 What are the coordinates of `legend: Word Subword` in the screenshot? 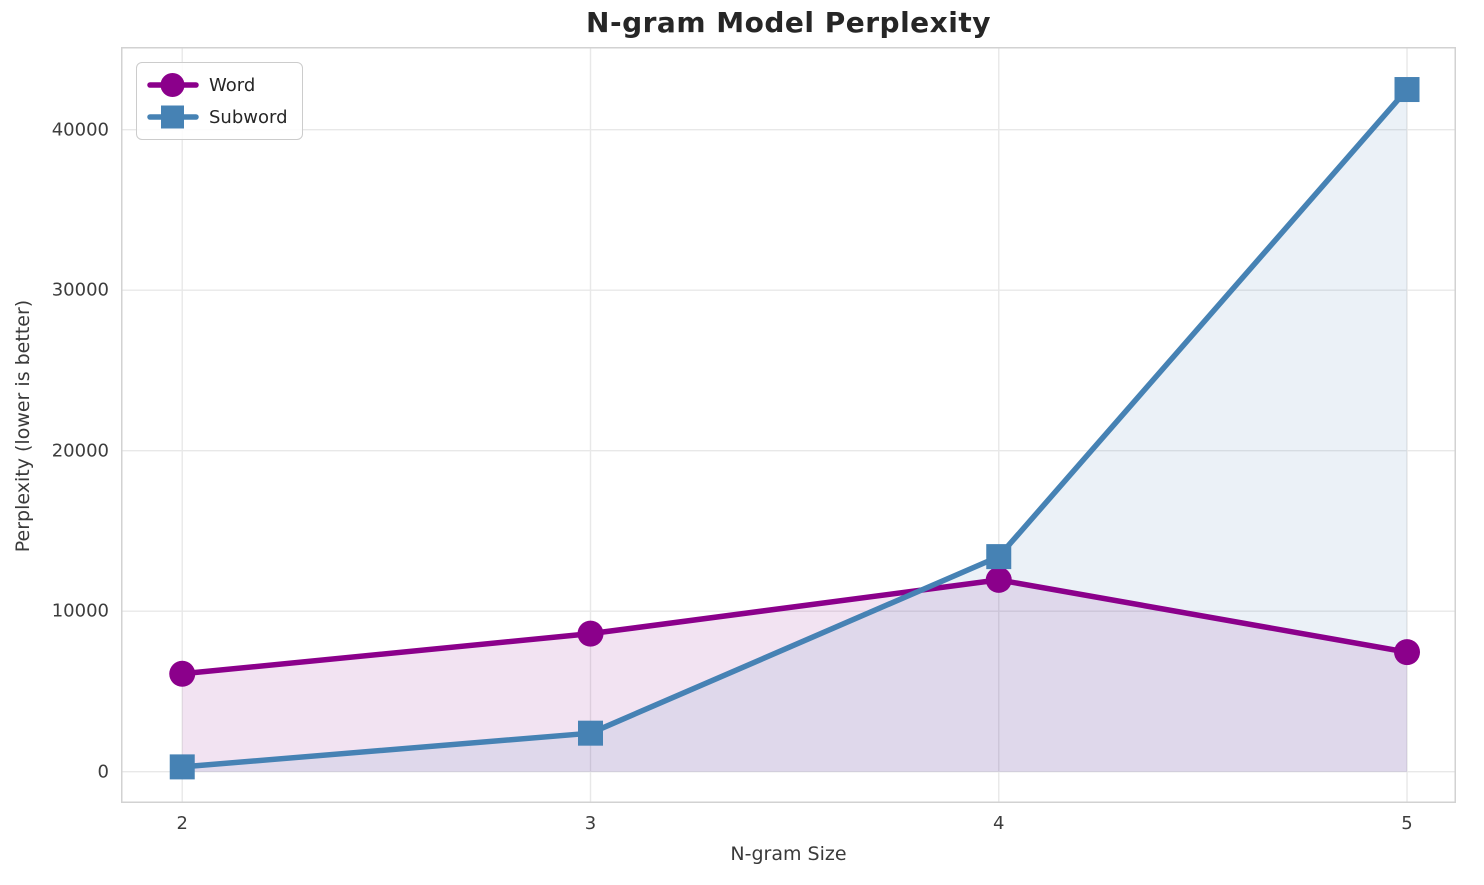 It's located at (219, 101).